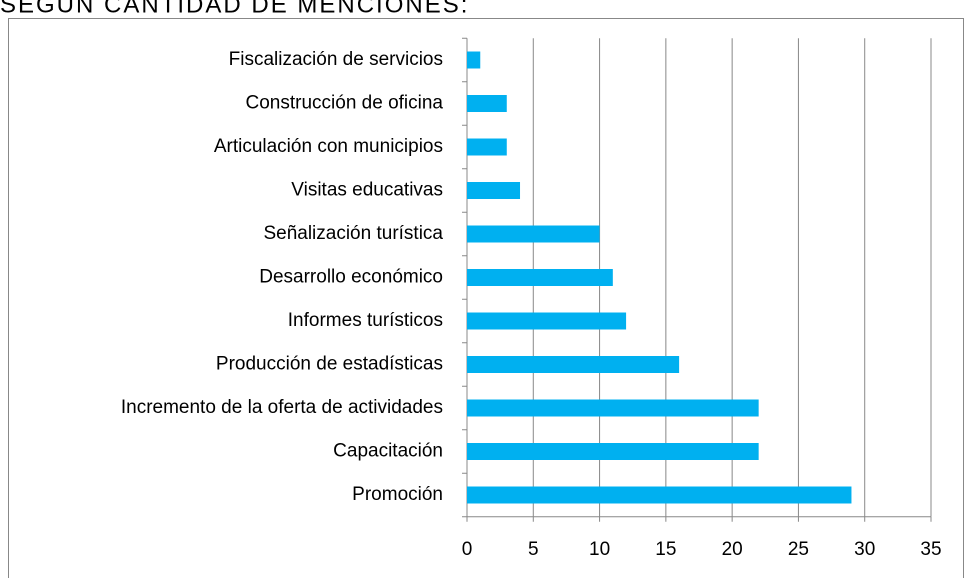 The height and width of the screenshot is (578, 965). Describe the element at coordinates (599, 549) in the screenshot. I see `x-tick-label: 10` at that location.